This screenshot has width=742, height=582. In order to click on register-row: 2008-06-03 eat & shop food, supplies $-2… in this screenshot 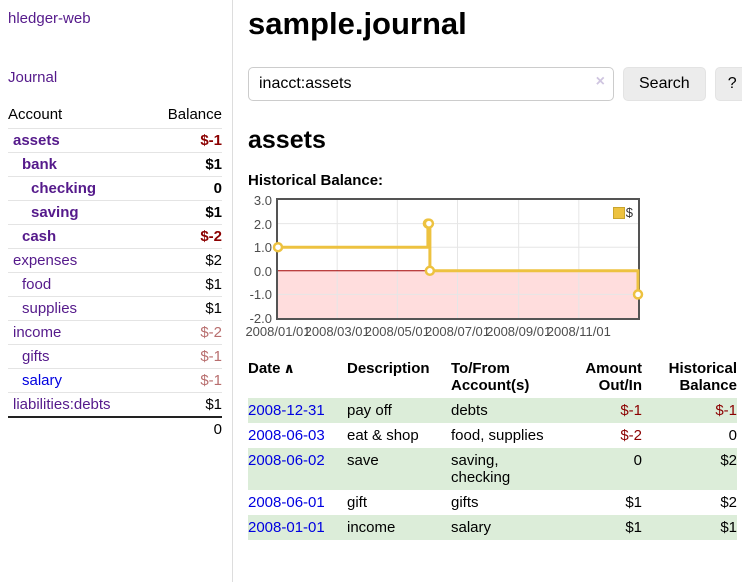, I will do `click(492, 435)`.